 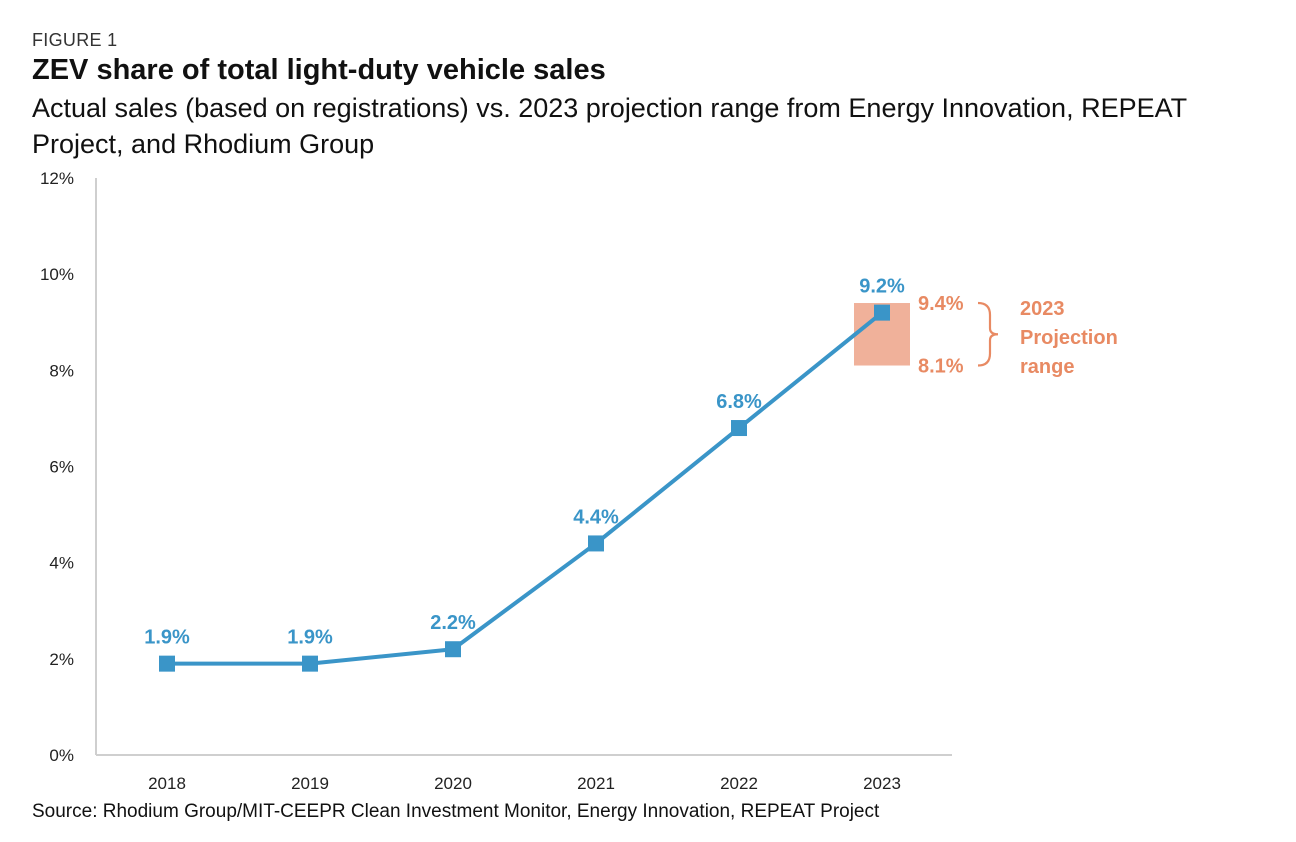 What do you see at coordinates (61, 563) in the screenshot?
I see `y-tick-label: 4%` at bounding box center [61, 563].